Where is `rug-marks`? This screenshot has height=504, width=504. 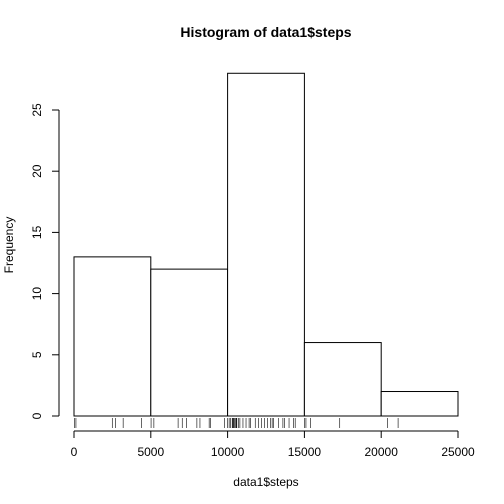
rug-marks is located at coordinates (236, 423).